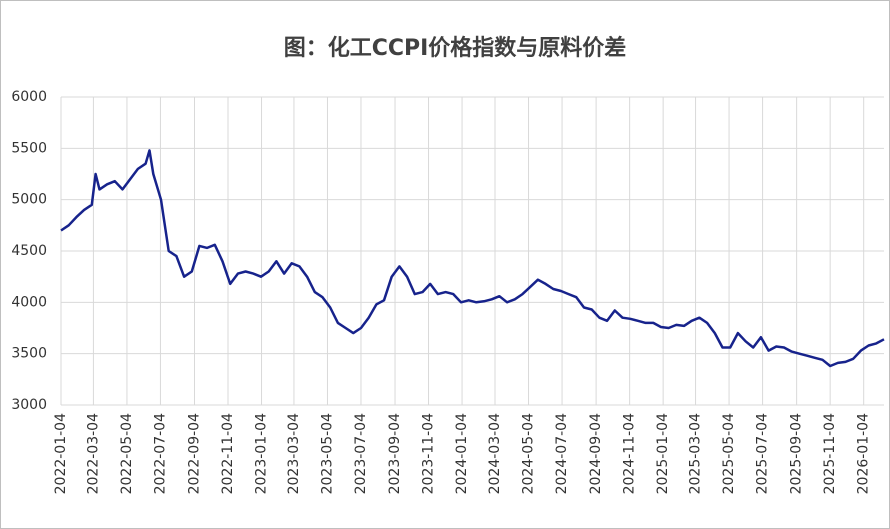  I want to click on x-tick-label: 2024-09-04, so click(596, 453).